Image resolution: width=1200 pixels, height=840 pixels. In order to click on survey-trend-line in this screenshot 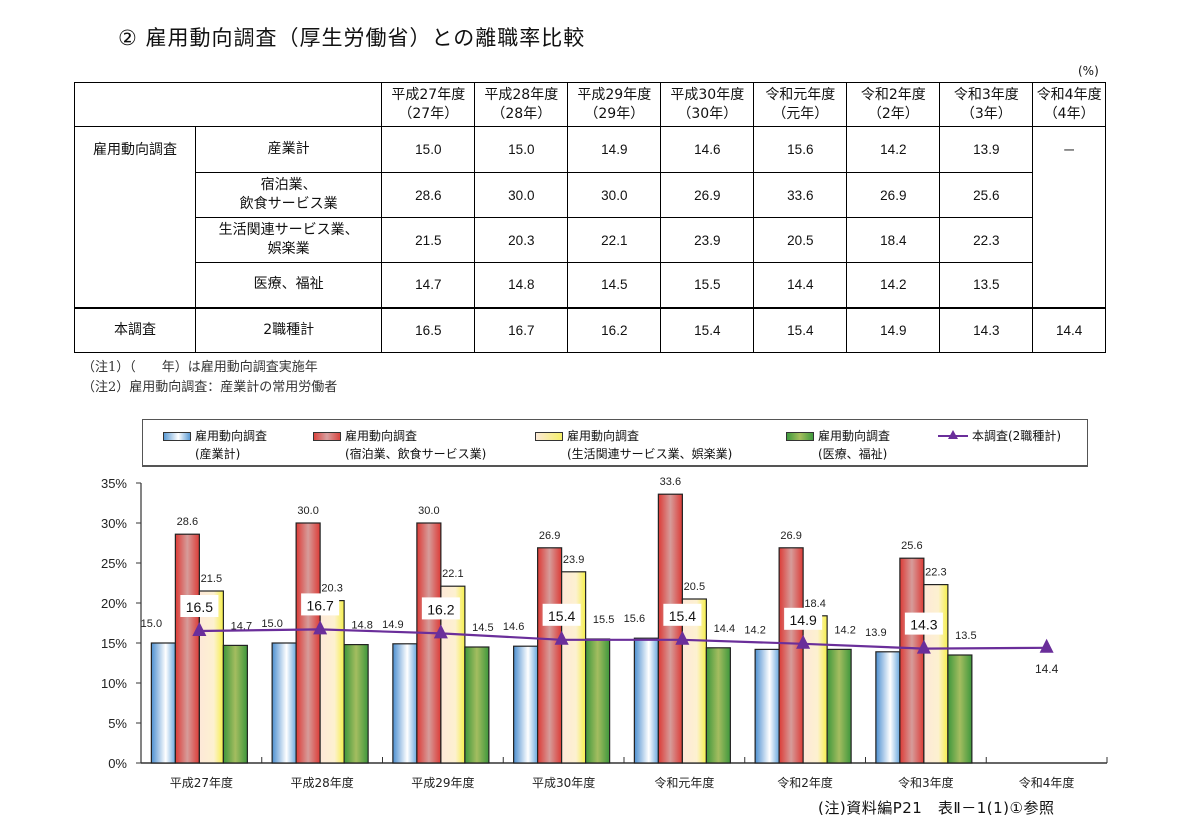, I will do `click(623, 639)`.